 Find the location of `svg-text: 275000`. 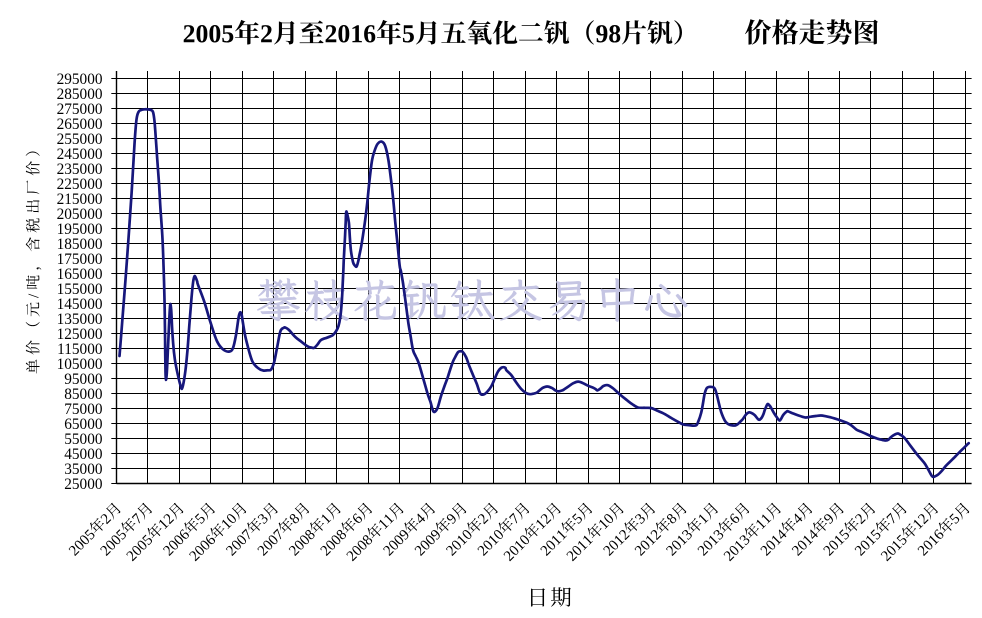

svg-text: 275000 is located at coordinates (80, 109).